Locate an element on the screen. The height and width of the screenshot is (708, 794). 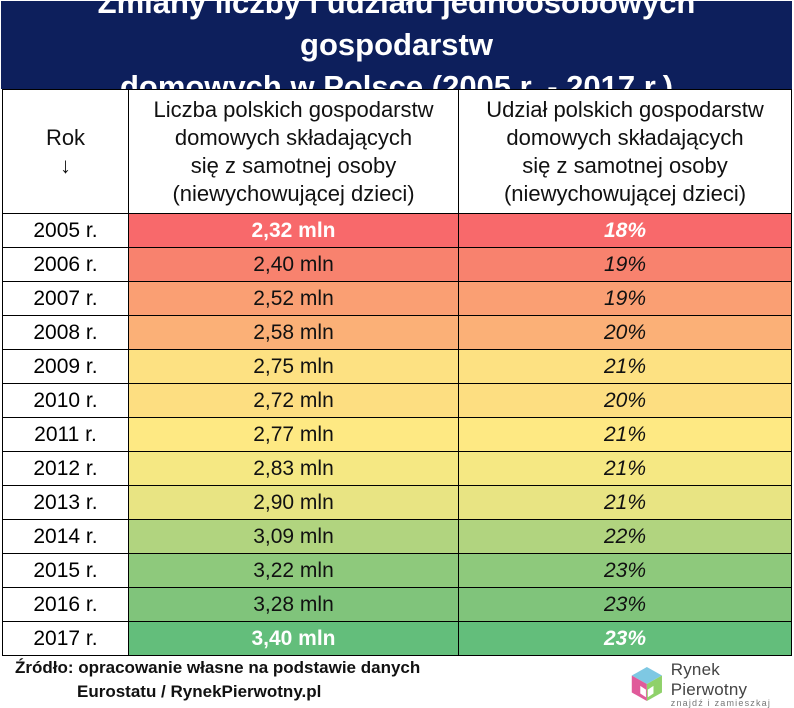
count-cell: 3,09 mln is located at coordinates (293, 536).